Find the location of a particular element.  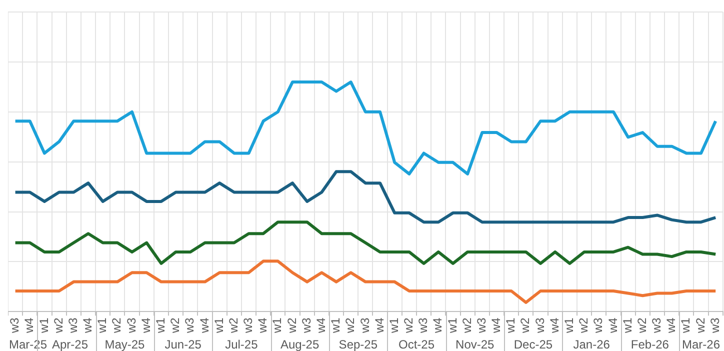

text: Dec-25 is located at coordinates (533, 344).